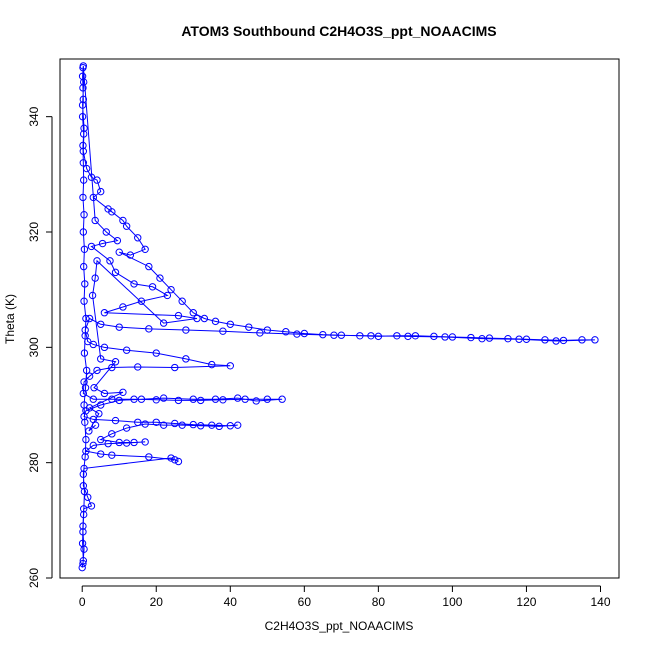 Image resolution: width=650 pixels, height=650 pixels. I want to click on y-tick-label: 280, so click(34, 462).